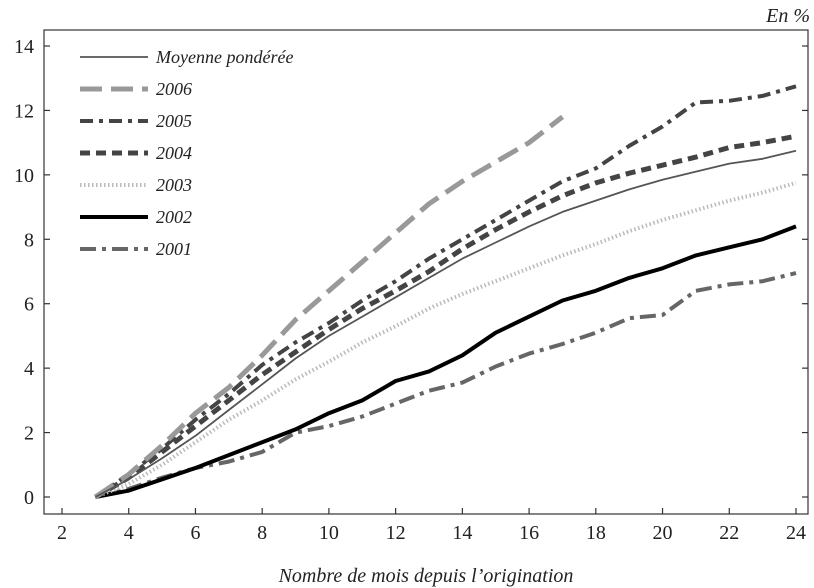  Describe the element at coordinates (29, 369) in the screenshot. I see `y-tick-label: 4` at that location.